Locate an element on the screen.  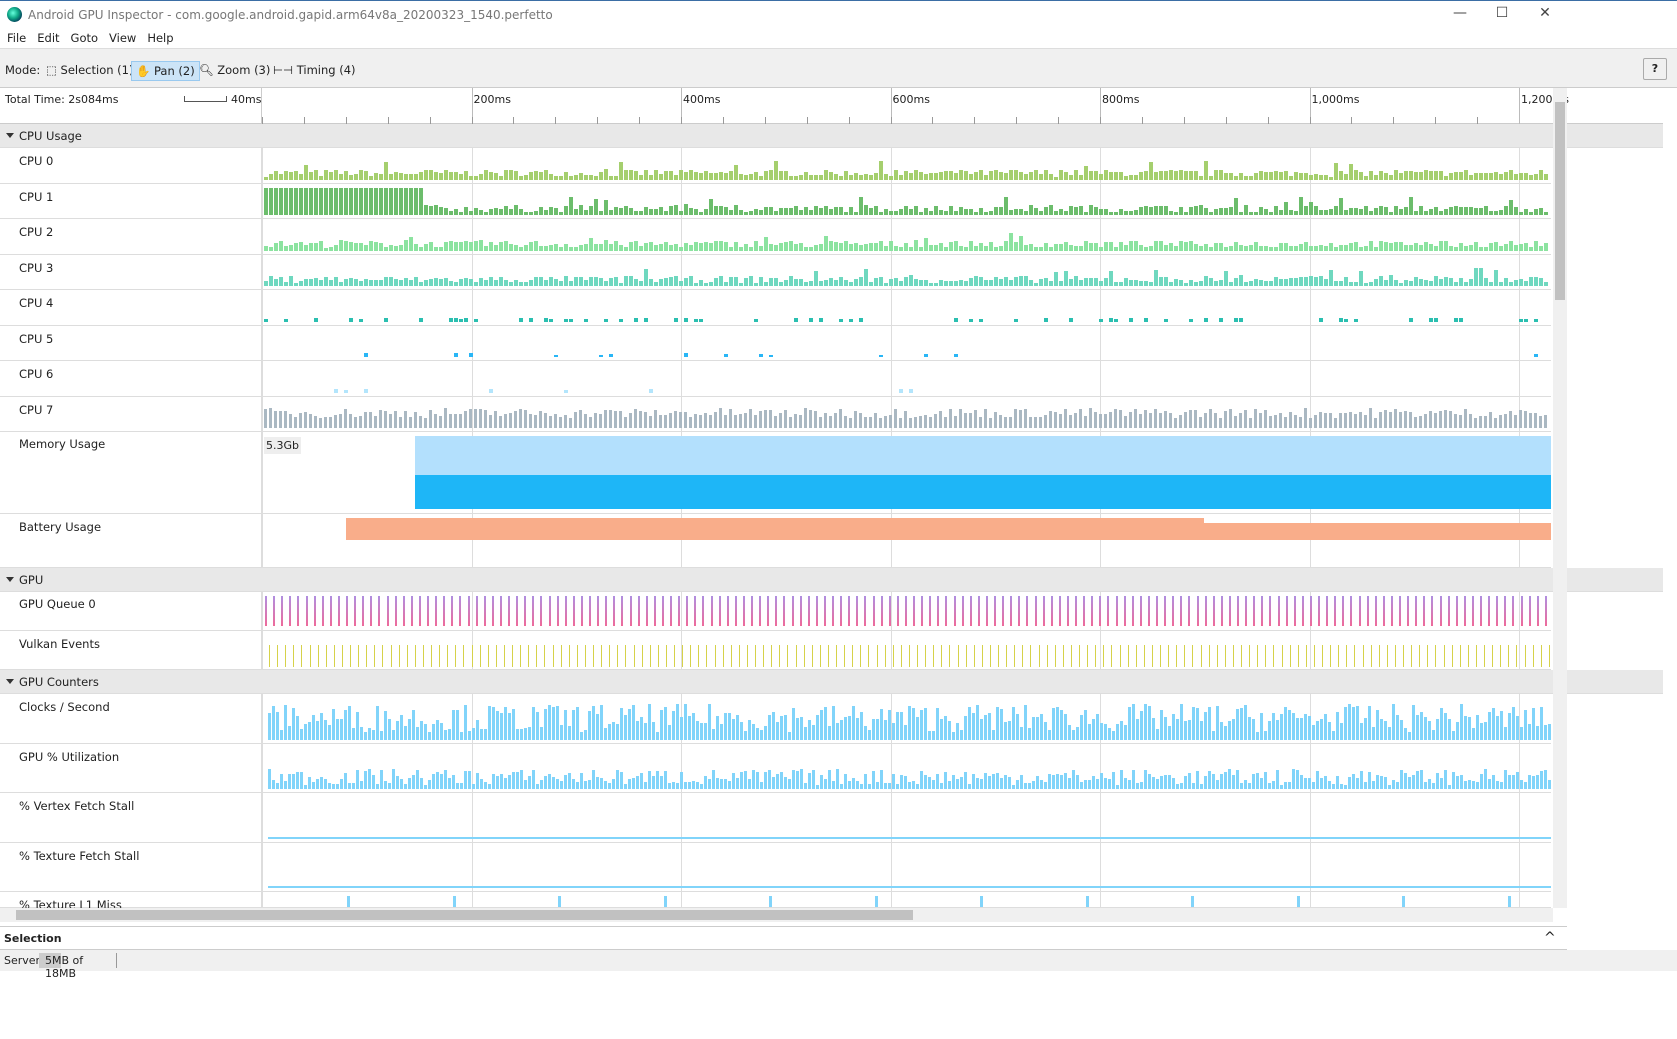
collapse-triangle-icon is located at coordinates (10, 135).